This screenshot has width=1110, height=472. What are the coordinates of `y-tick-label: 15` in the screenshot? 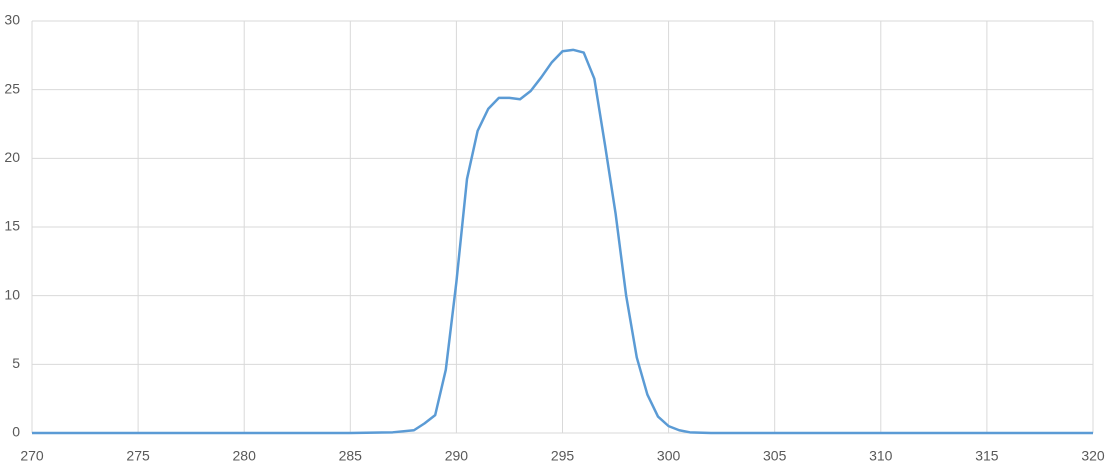 It's located at (12, 226).